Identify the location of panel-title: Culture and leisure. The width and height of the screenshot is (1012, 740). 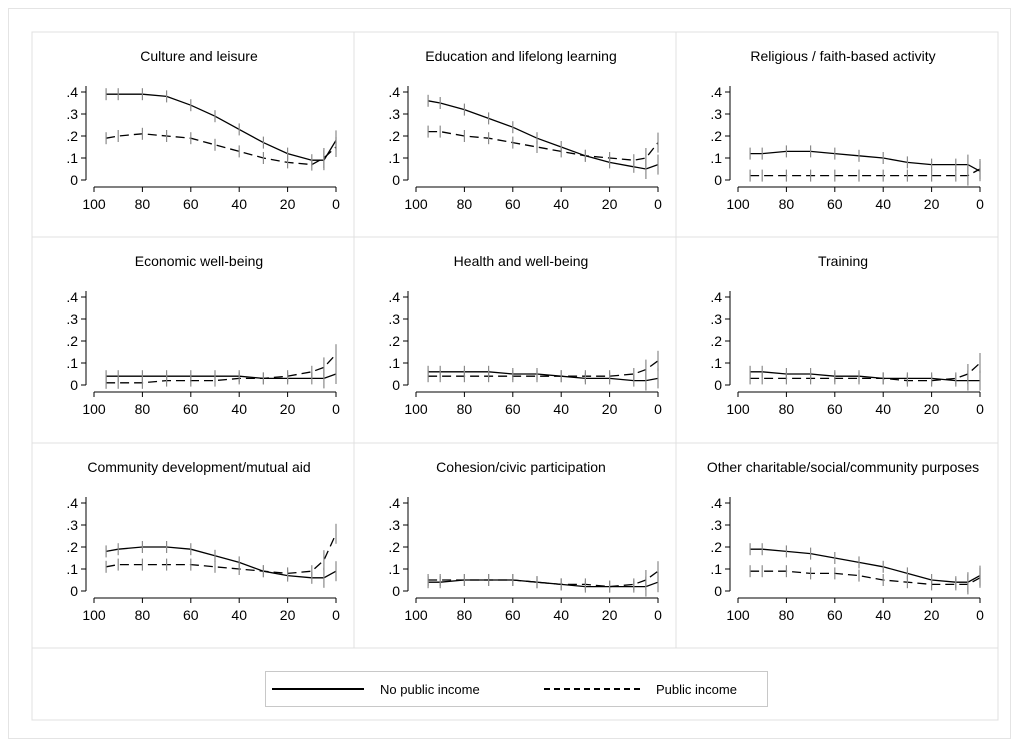
(199, 56).